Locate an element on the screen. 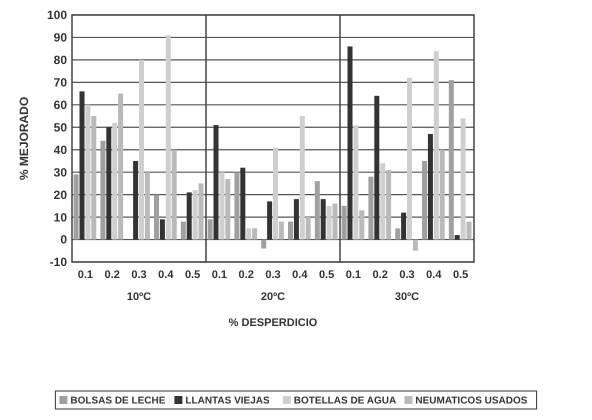 The height and width of the screenshot is (420, 592). y-tick-label: 100 is located at coordinates (57, 15).